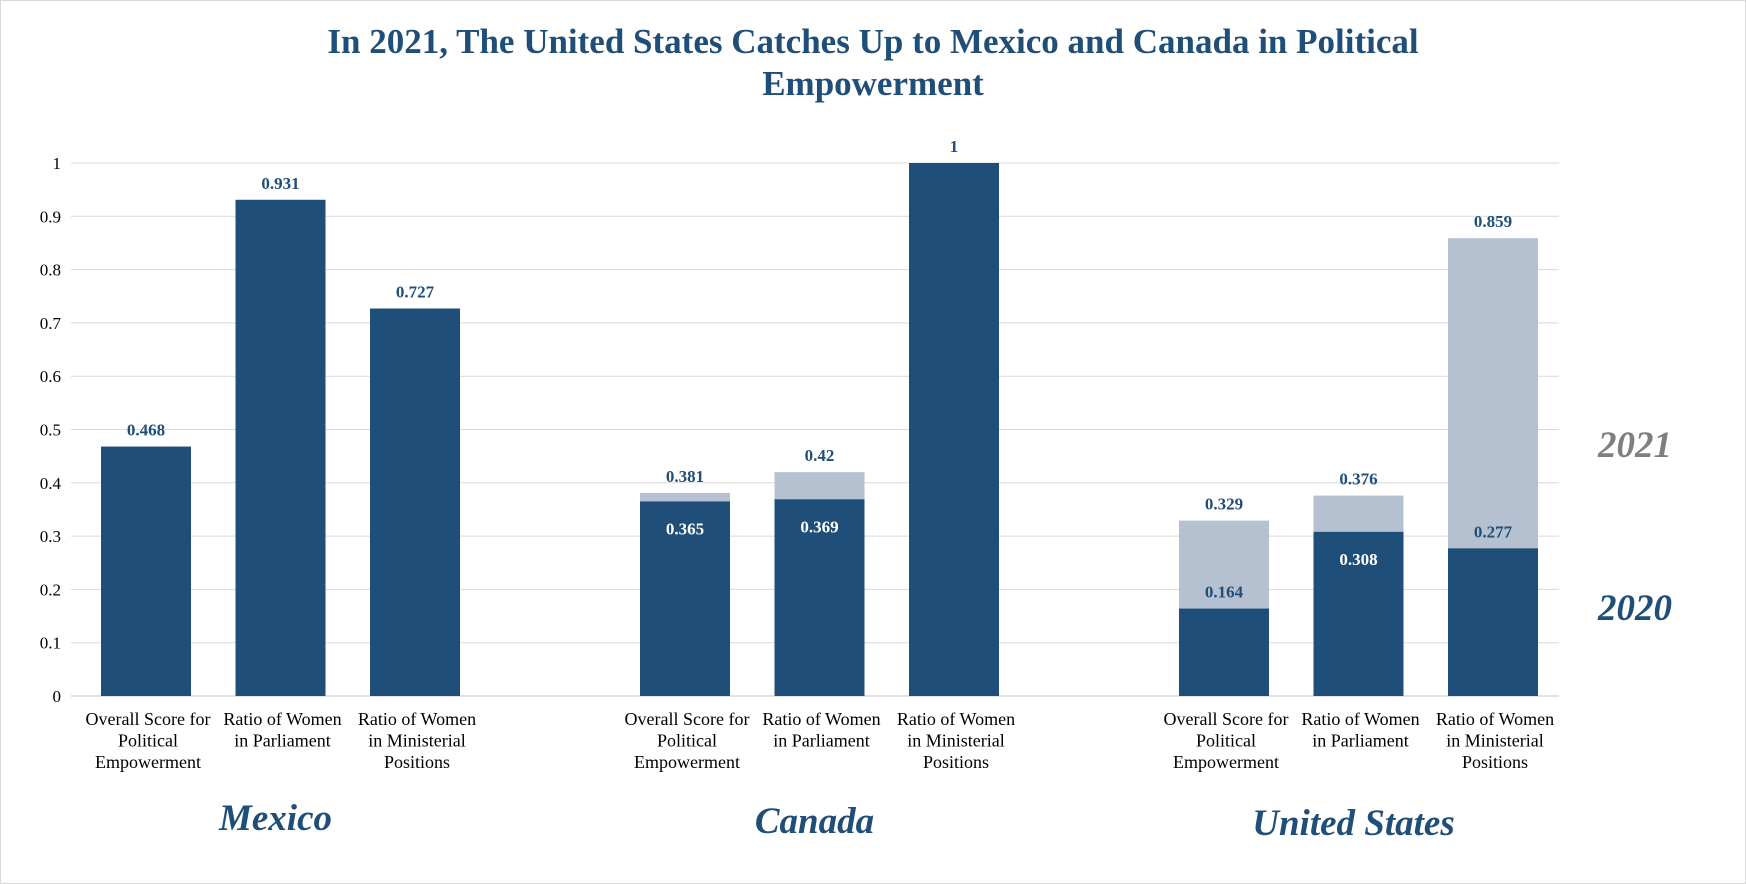  Describe the element at coordinates (50, 216) in the screenshot. I see `y-tick-label: 0.9` at that location.